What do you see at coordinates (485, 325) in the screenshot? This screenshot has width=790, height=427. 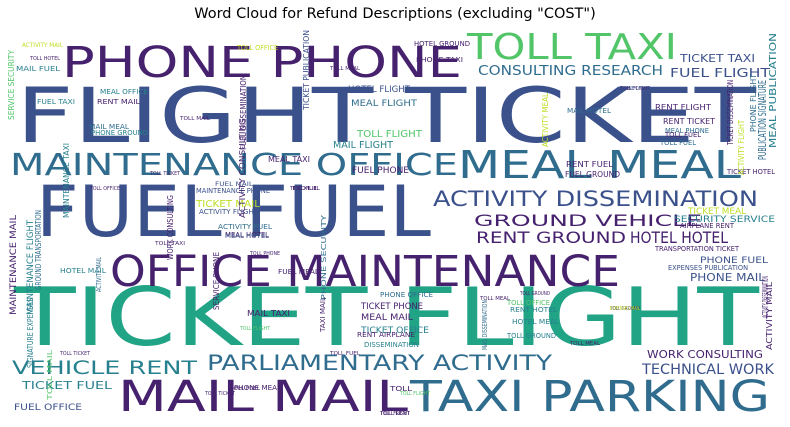 I see `word-mail-dissemination: MAIL DISSEMINATION` at bounding box center [485, 325].